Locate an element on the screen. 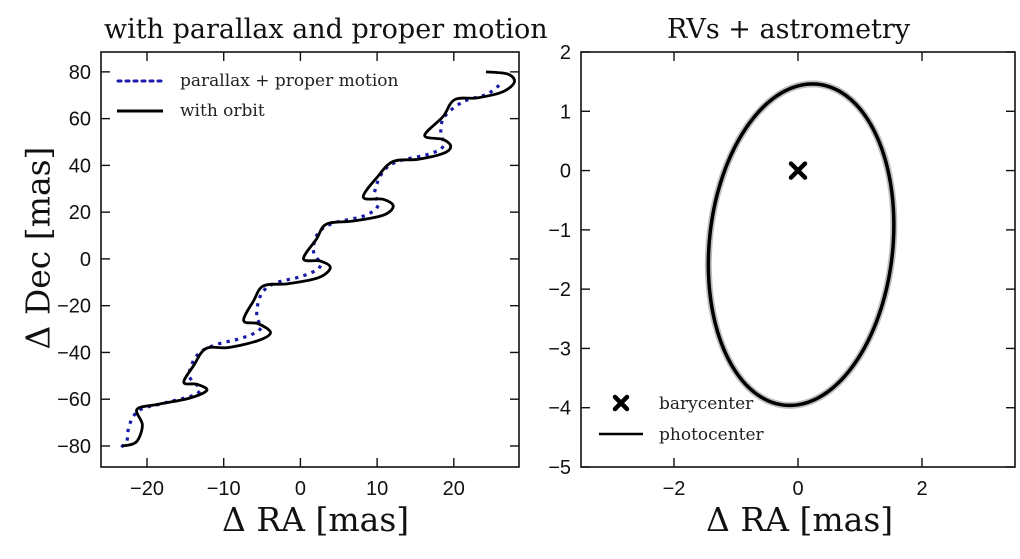 This screenshot has height=559, width=1020. y-tick-label: −4 is located at coordinates (559, 409).